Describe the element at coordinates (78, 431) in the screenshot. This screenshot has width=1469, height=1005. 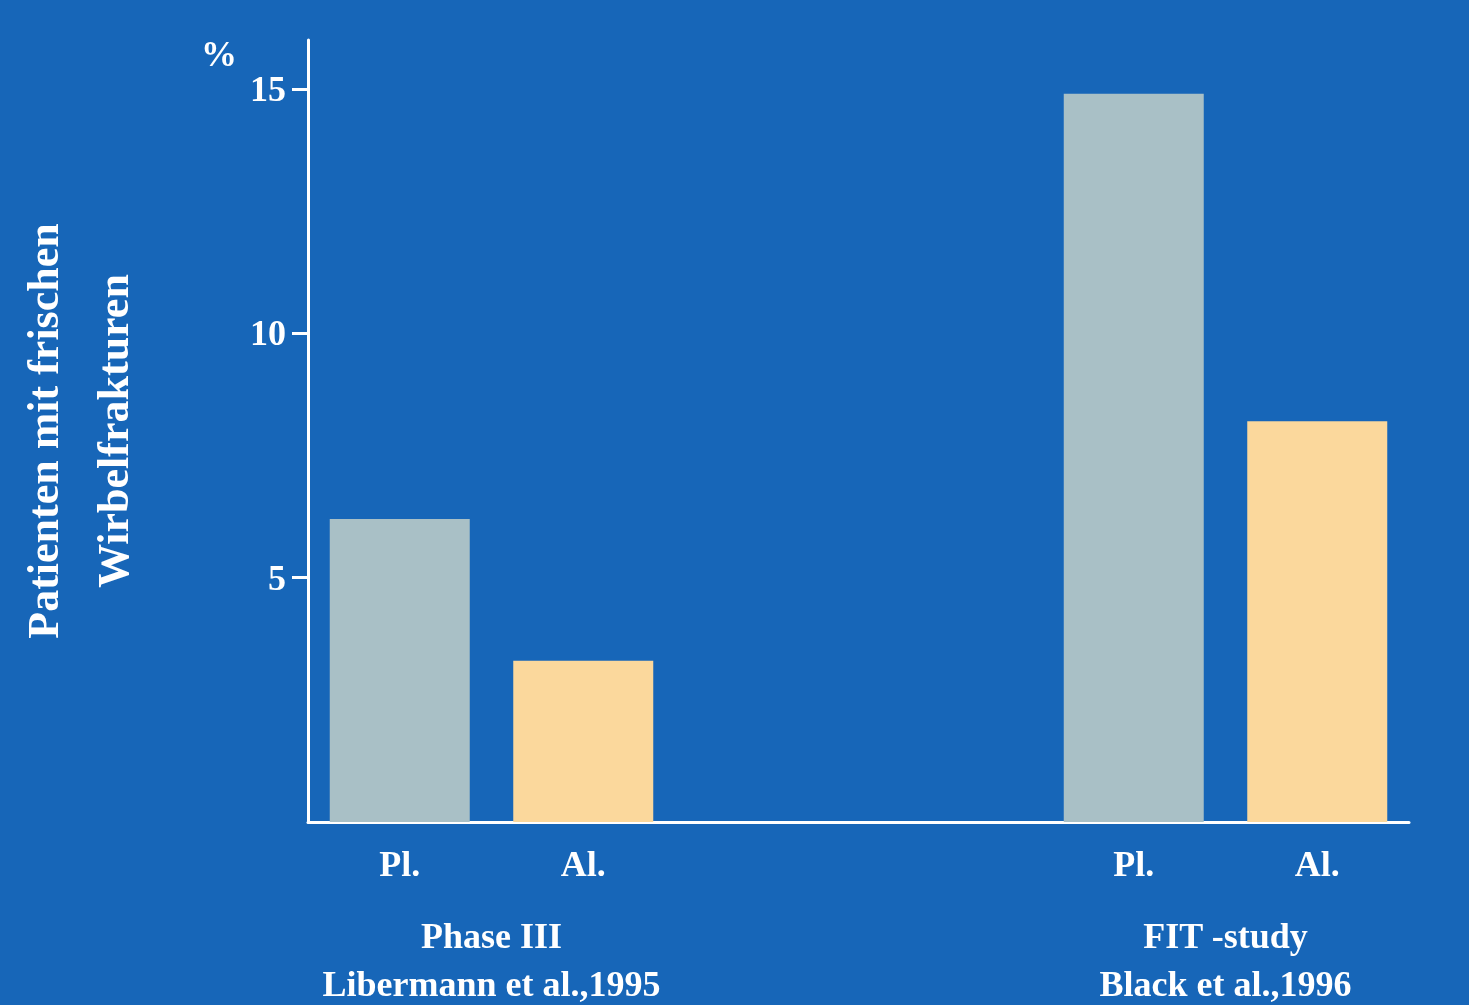
I see `y-axis-title: Patienten mit frischen Wirbelfrakturen` at that location.